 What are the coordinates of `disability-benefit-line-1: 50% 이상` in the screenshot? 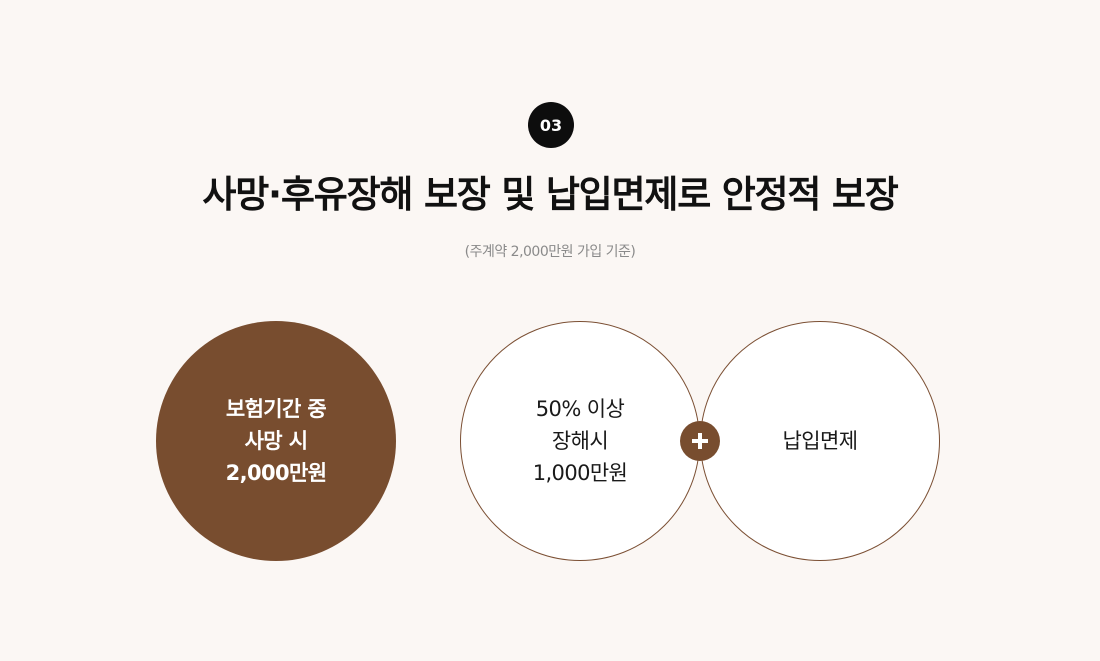 It's located at (580, 409).